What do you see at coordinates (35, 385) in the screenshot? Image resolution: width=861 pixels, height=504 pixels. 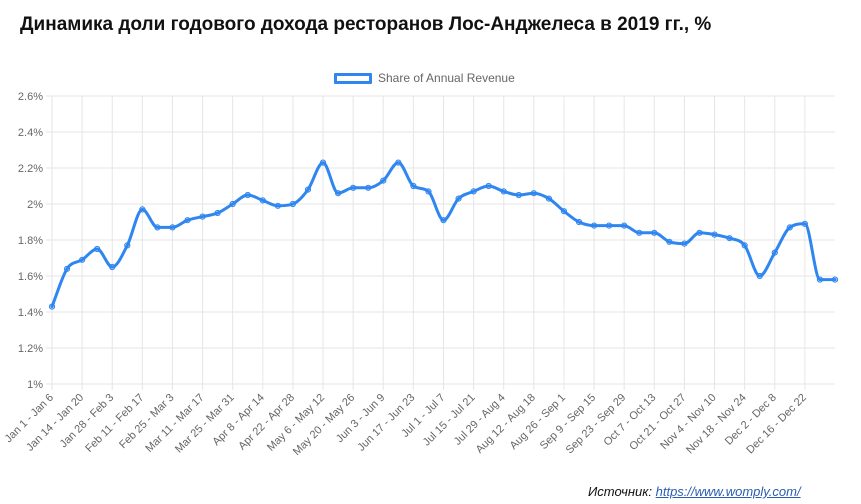 I see `y-tick-label: 1%` at bounding box center [35, 385].